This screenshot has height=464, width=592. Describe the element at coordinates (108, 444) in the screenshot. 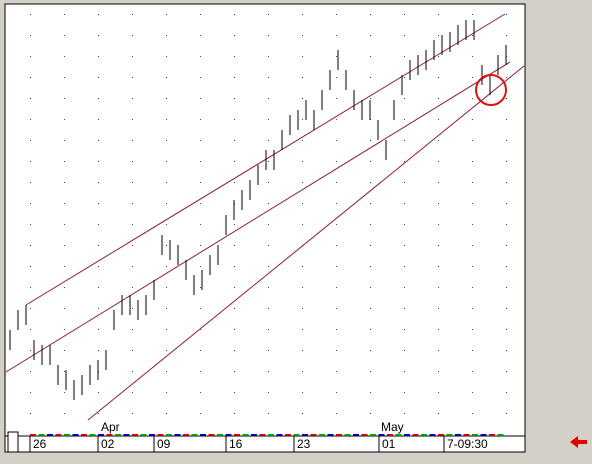

I see `x-tick-label: 02` at that location.